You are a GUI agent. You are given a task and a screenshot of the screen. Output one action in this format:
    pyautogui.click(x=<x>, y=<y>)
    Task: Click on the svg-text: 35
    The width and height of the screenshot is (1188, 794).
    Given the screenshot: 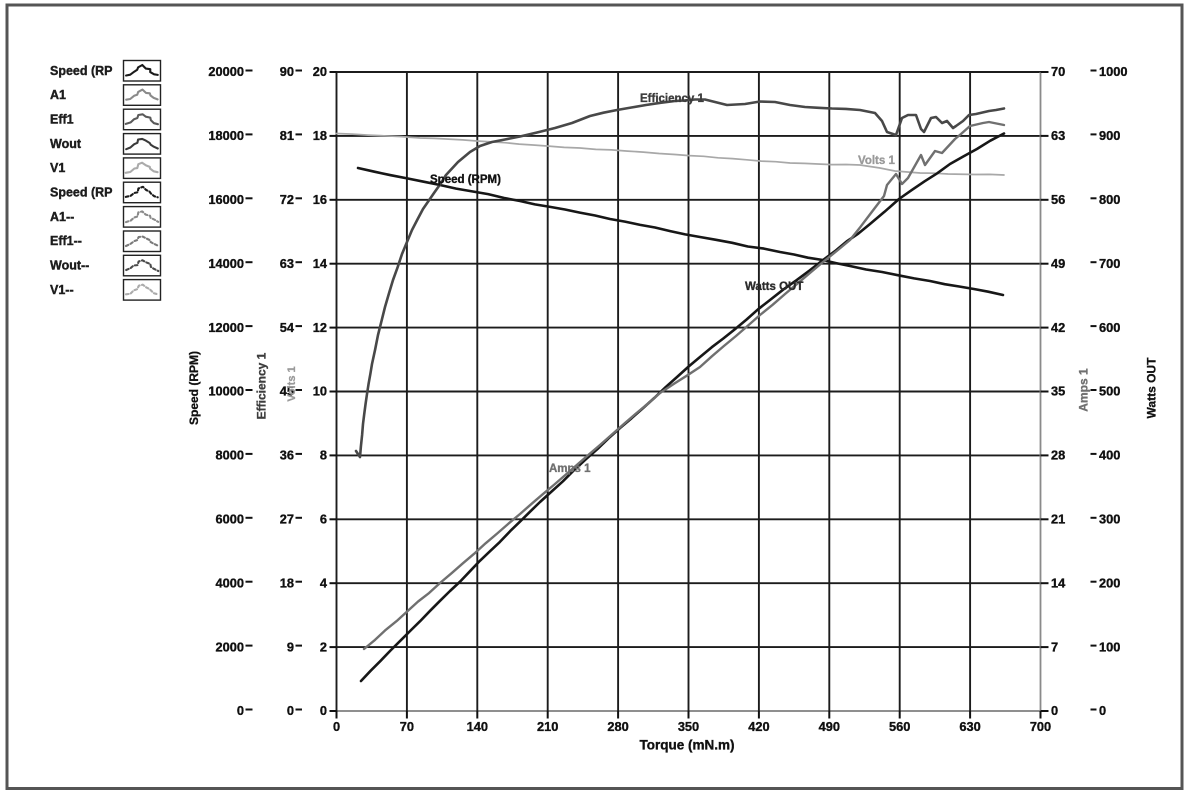 What is the action you would take?
    pyautogui.click(x=1058, y=391)
    